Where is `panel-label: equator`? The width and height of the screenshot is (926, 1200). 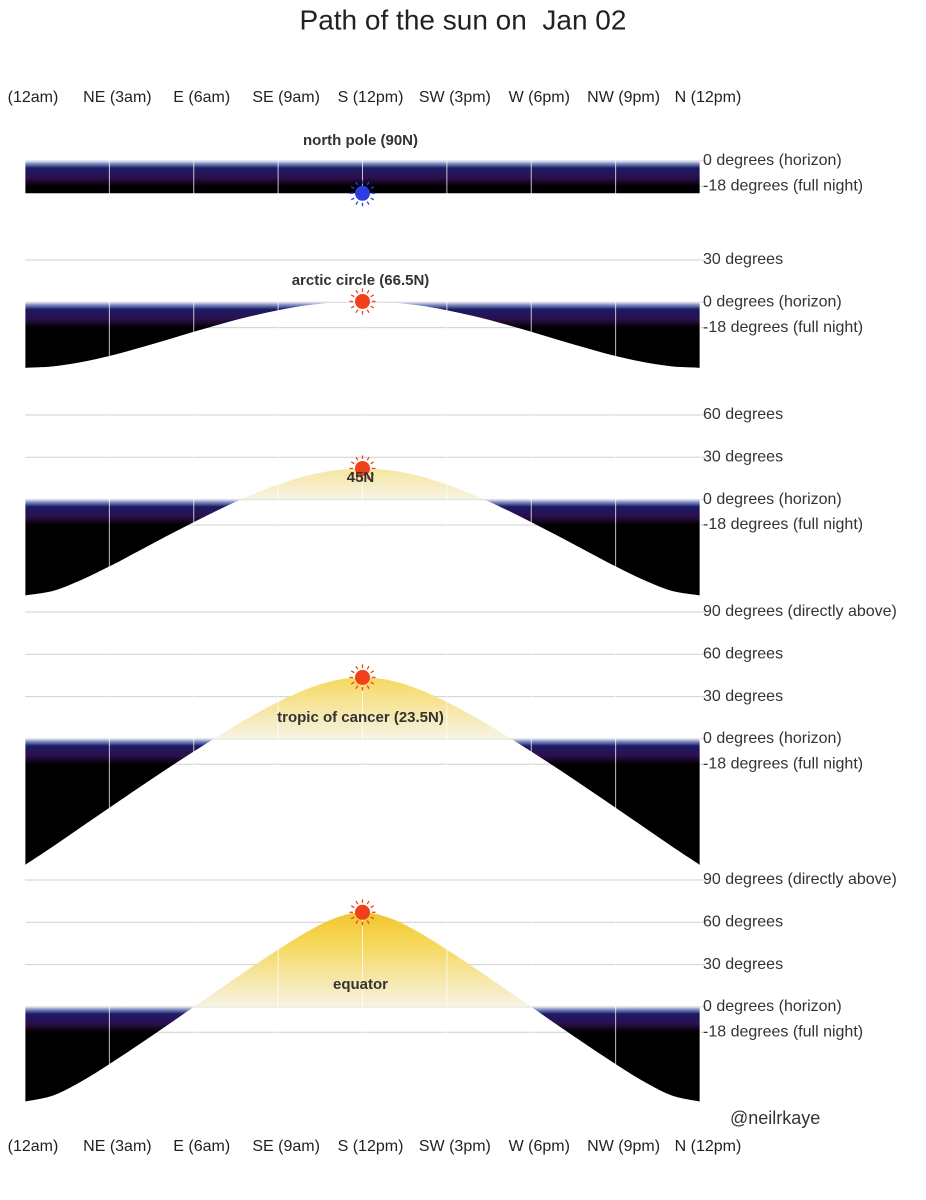
panel-label: equator is located at coordinates (360, 984).